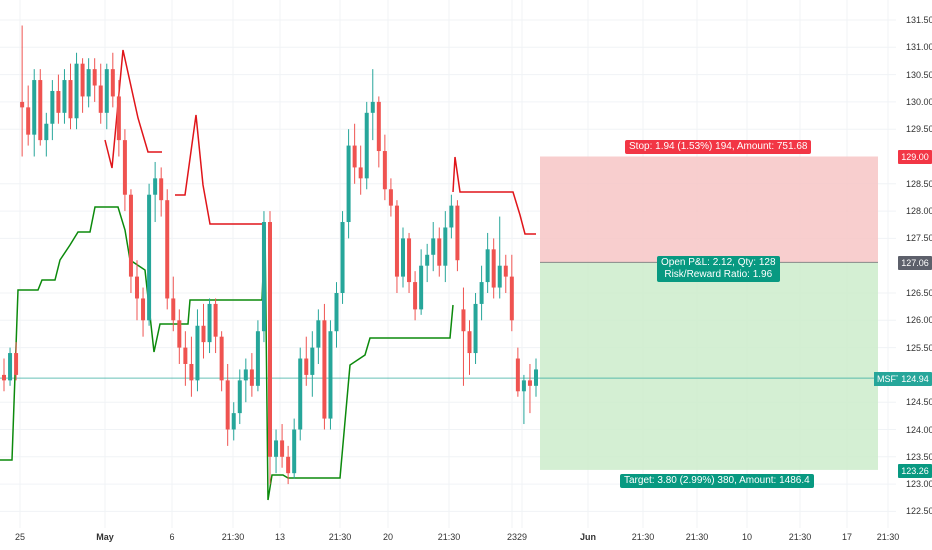  Describe the element at coordinates (919, 511) in the screenshot. I see `price-tick-label: 122.50` at that location.